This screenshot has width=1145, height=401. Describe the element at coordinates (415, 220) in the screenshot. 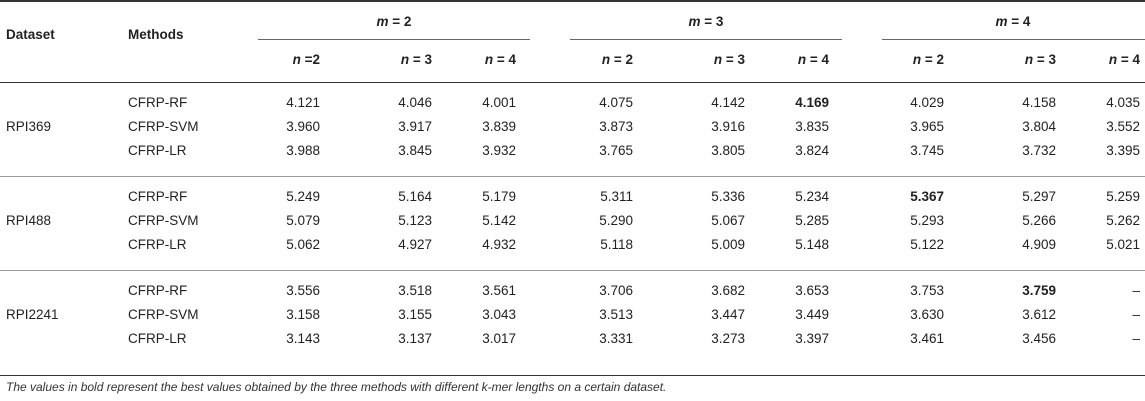

I see `value-cell: 5.123` at that location.